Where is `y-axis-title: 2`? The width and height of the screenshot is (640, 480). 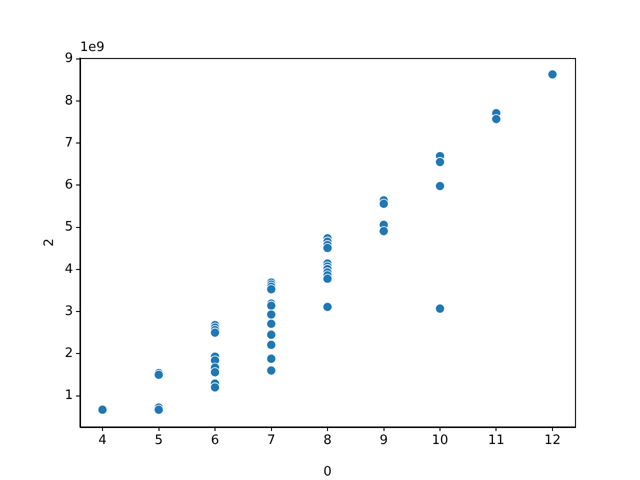 y-axis-title: 2 is located at coordinates (50, 242).